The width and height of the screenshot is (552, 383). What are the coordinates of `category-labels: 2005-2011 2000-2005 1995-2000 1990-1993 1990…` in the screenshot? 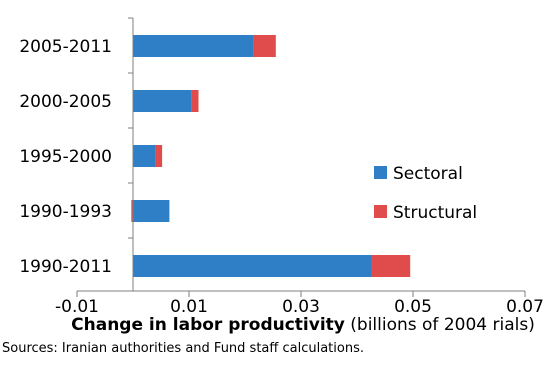 It's located at (65, 157).